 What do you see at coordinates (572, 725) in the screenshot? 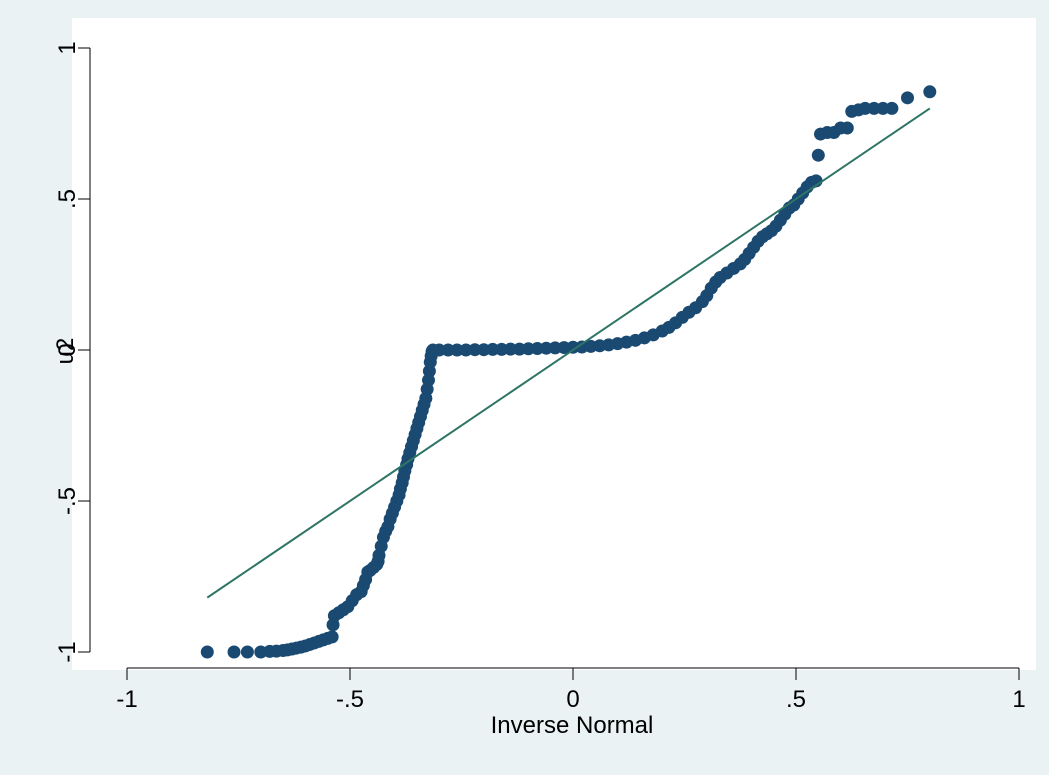
I see `x-axis-title: Inverse Normal` at bounding box center [572, 725].